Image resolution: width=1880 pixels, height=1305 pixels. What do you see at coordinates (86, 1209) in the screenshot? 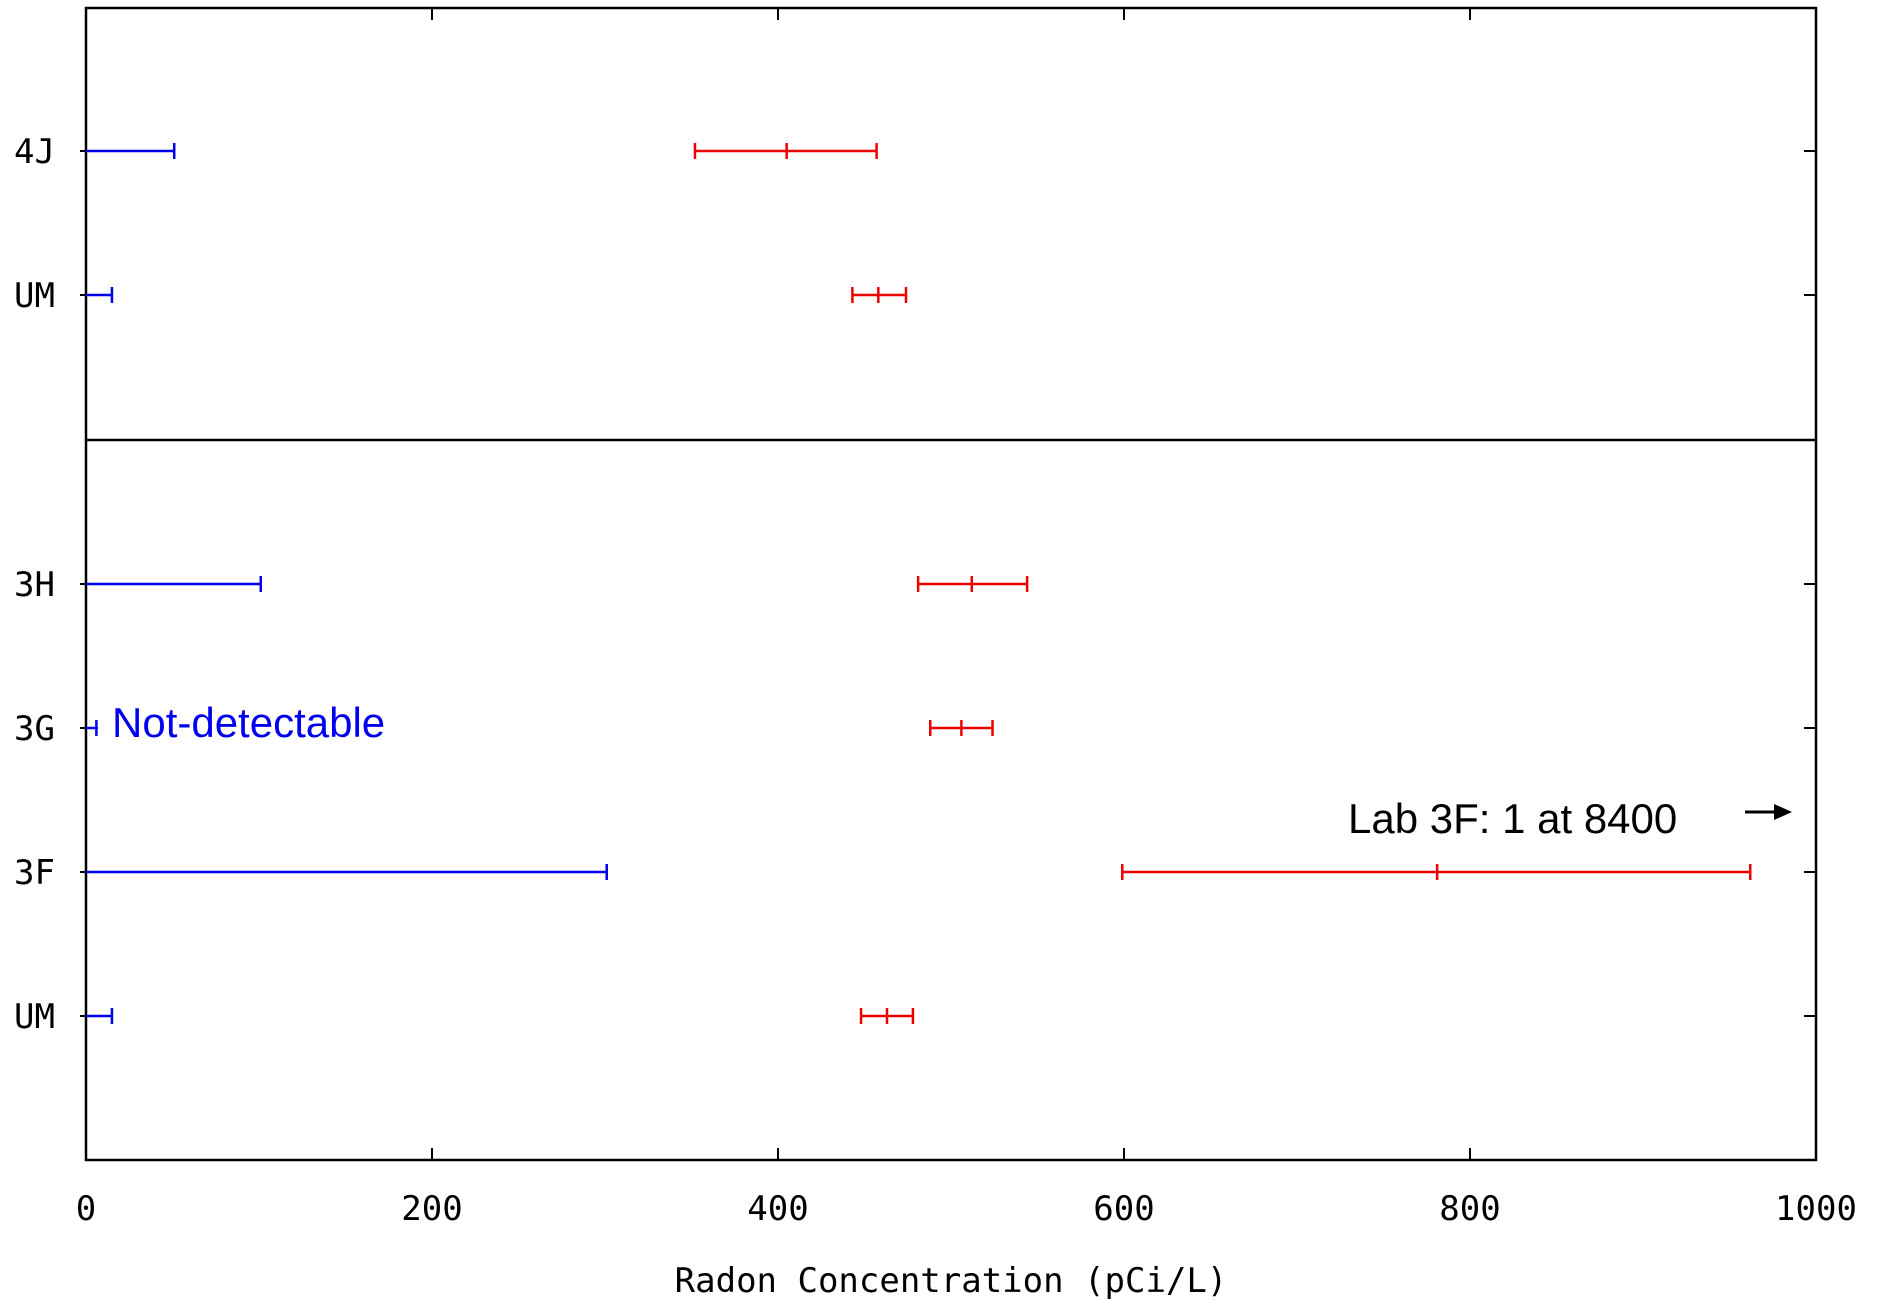
I see `x-tick-label: 0` at bounding box center [86, 1209].